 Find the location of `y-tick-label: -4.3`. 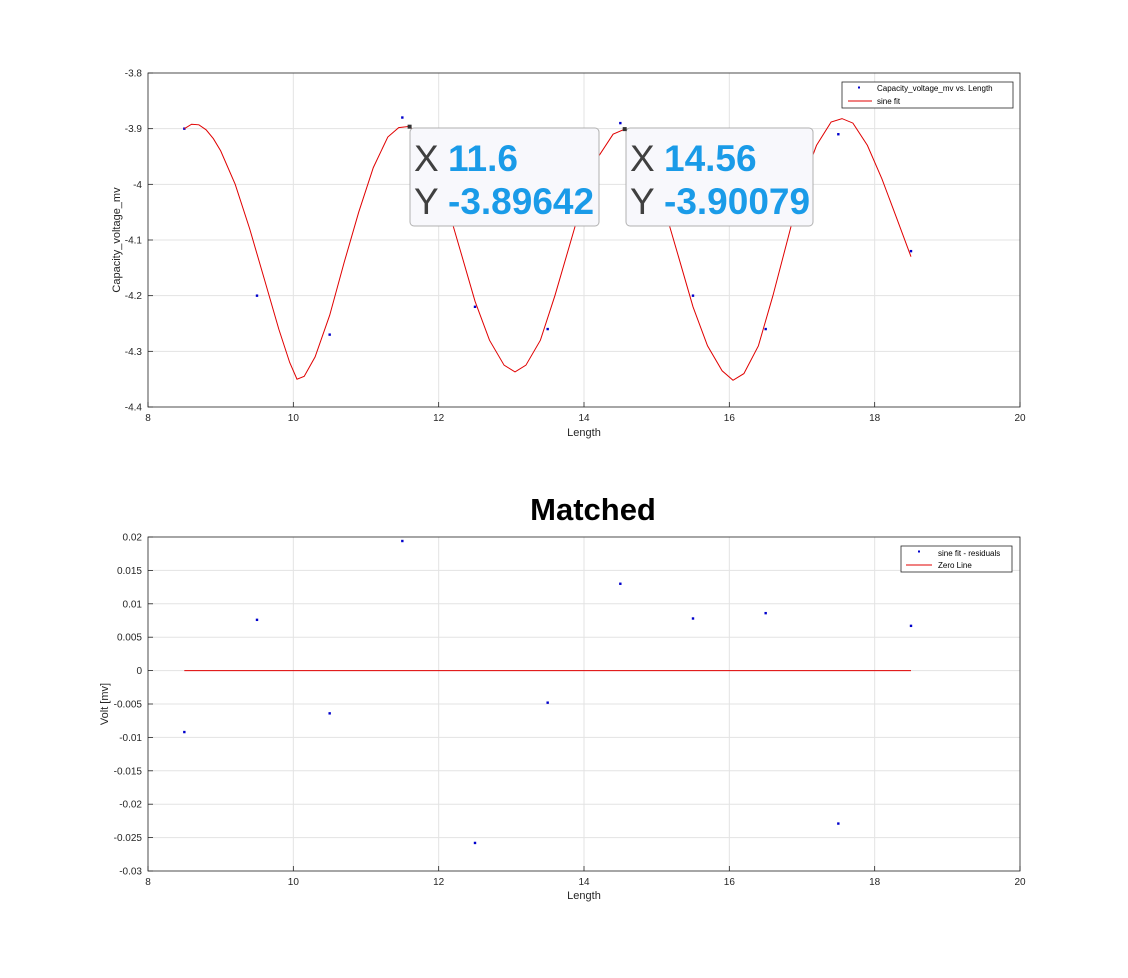

y-tick-label: -4.3 is located at coordinates (134, 352).